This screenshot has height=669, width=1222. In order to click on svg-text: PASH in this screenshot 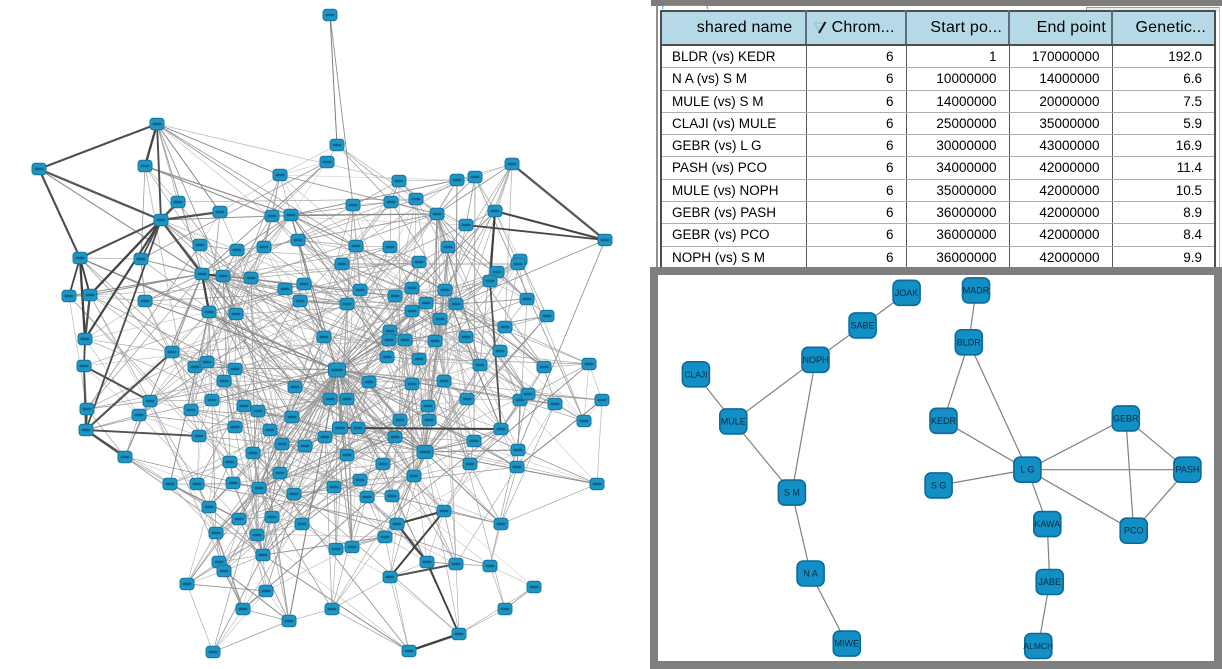, I will do `click(1187, 470)`.